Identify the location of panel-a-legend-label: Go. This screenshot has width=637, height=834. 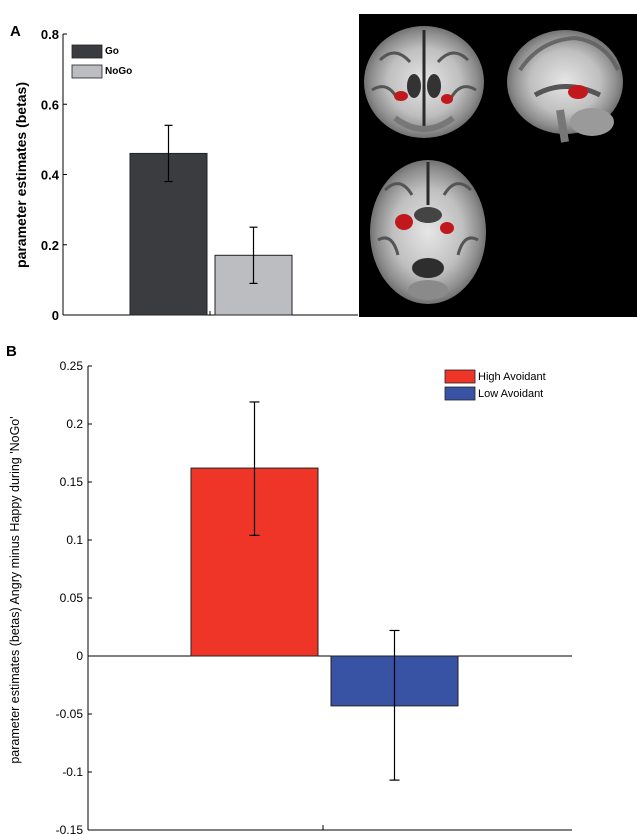
(112, 51).